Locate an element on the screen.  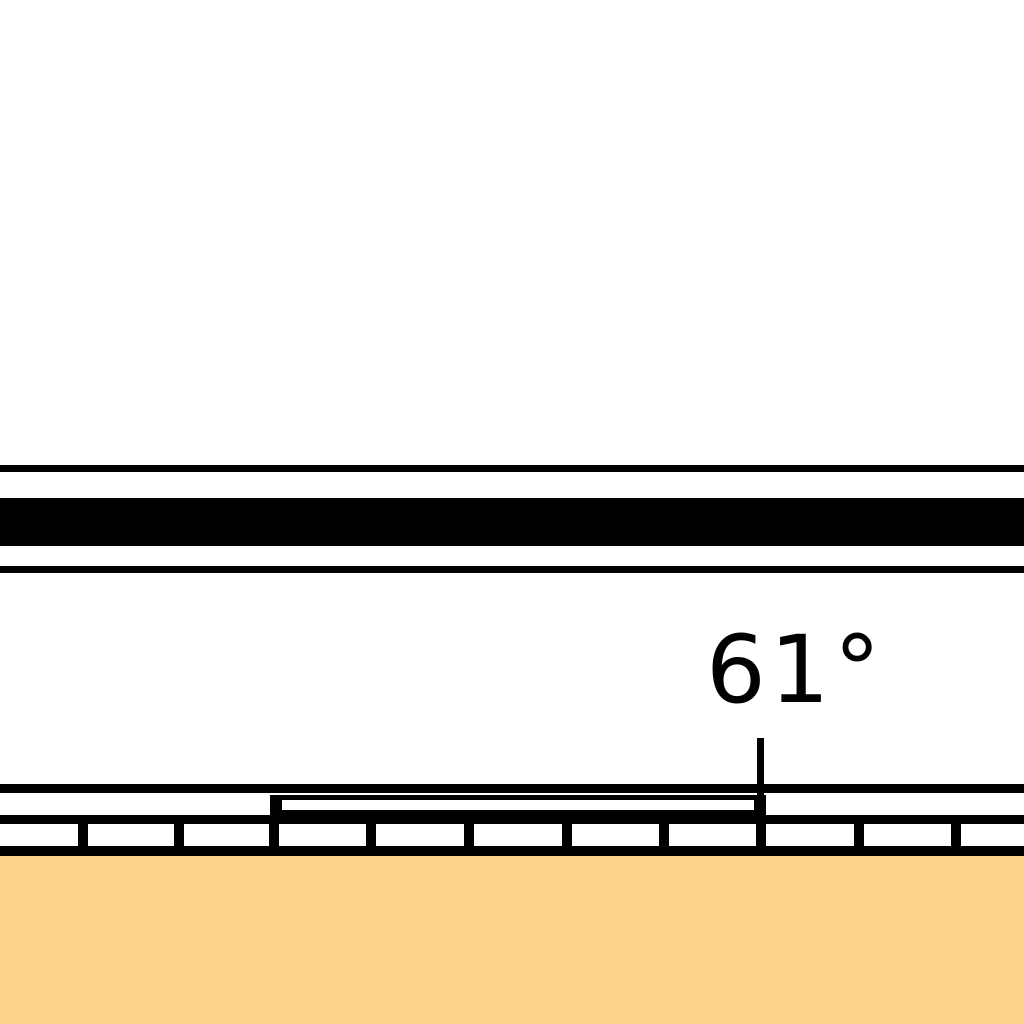
angle-label: 61° is located at coordinates (795, 670).